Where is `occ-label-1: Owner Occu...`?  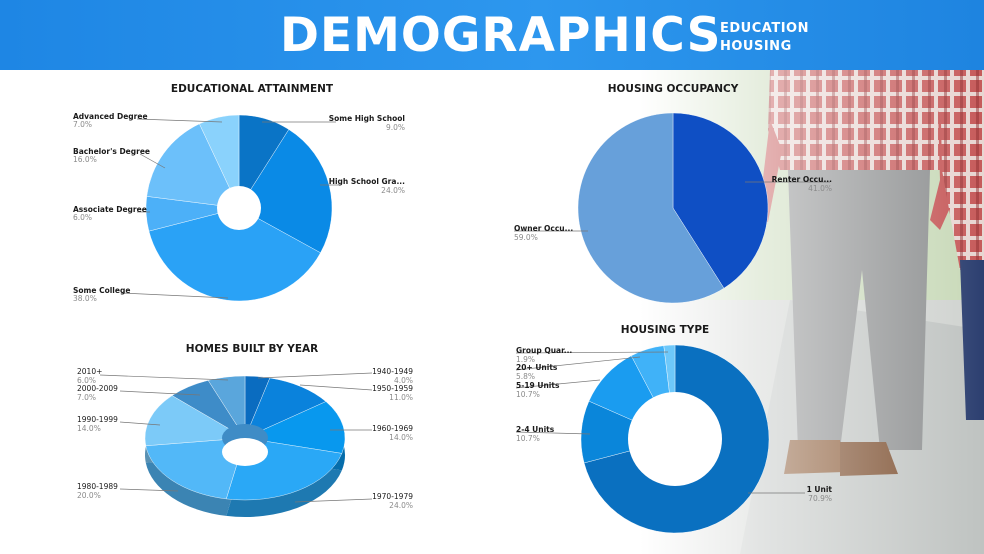
occ-label-1: Owner Occu... is located at coordinates (543, 228).